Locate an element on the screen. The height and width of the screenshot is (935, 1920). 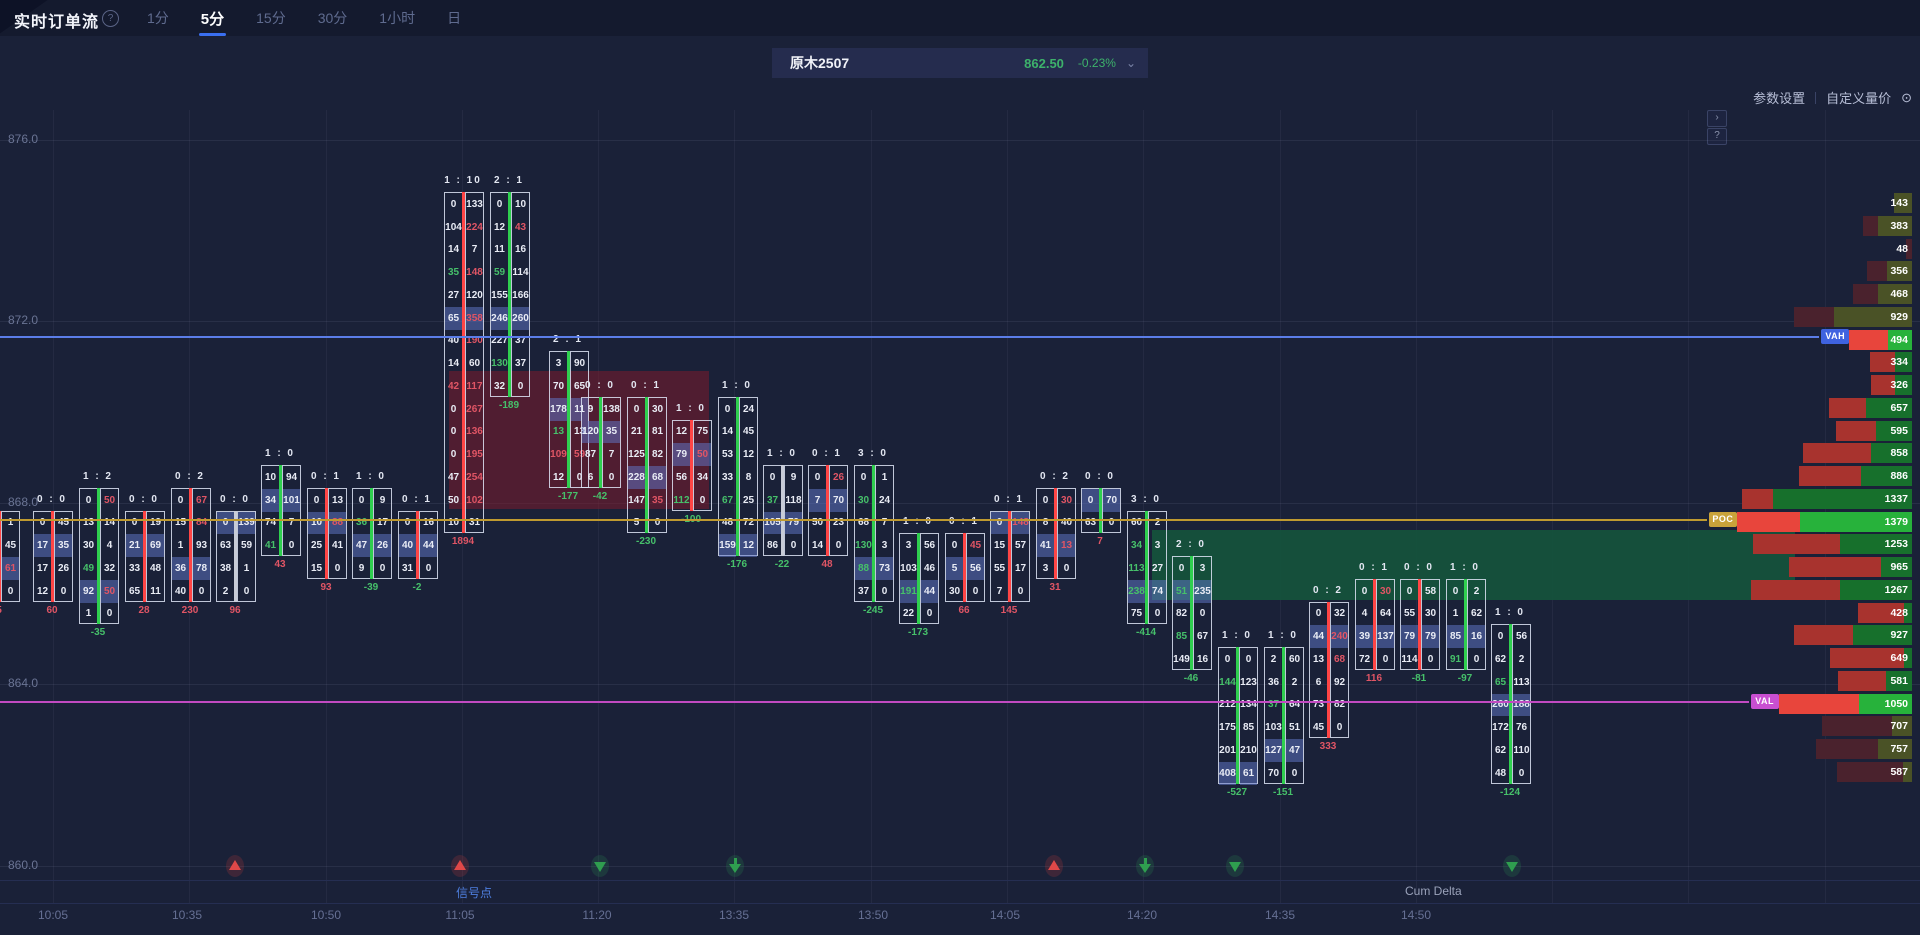
ask-cell: 148 is located at coordinates (1020, 523).